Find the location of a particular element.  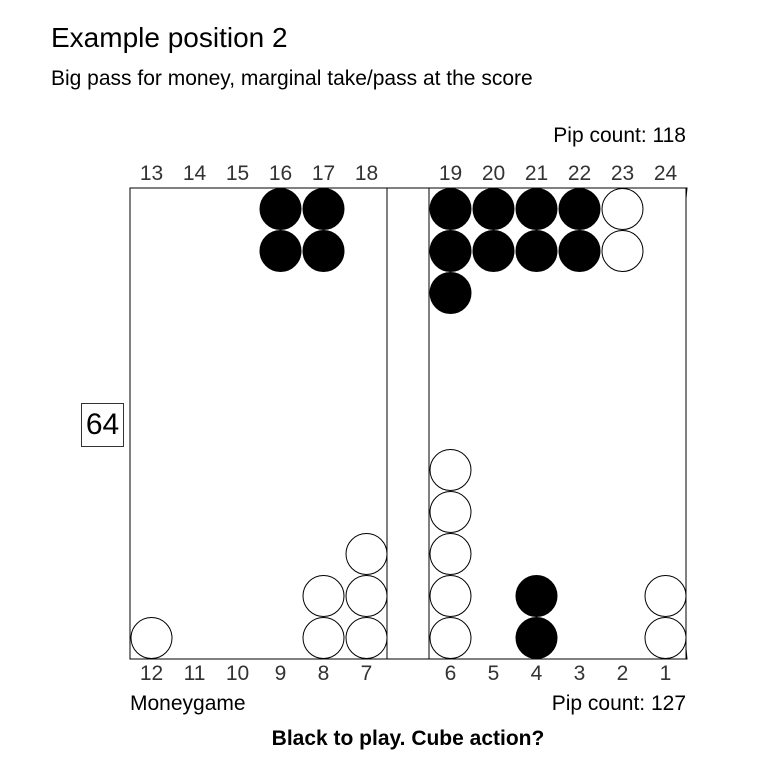

point-number-22: 22 is located at coordinates (579, 173).